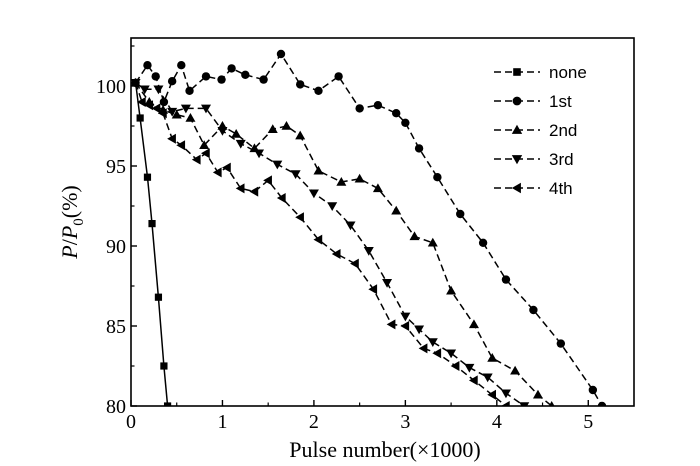 The image size is (700, 466). I want to click on y-axis-title-slash: /, so click(69, 241).